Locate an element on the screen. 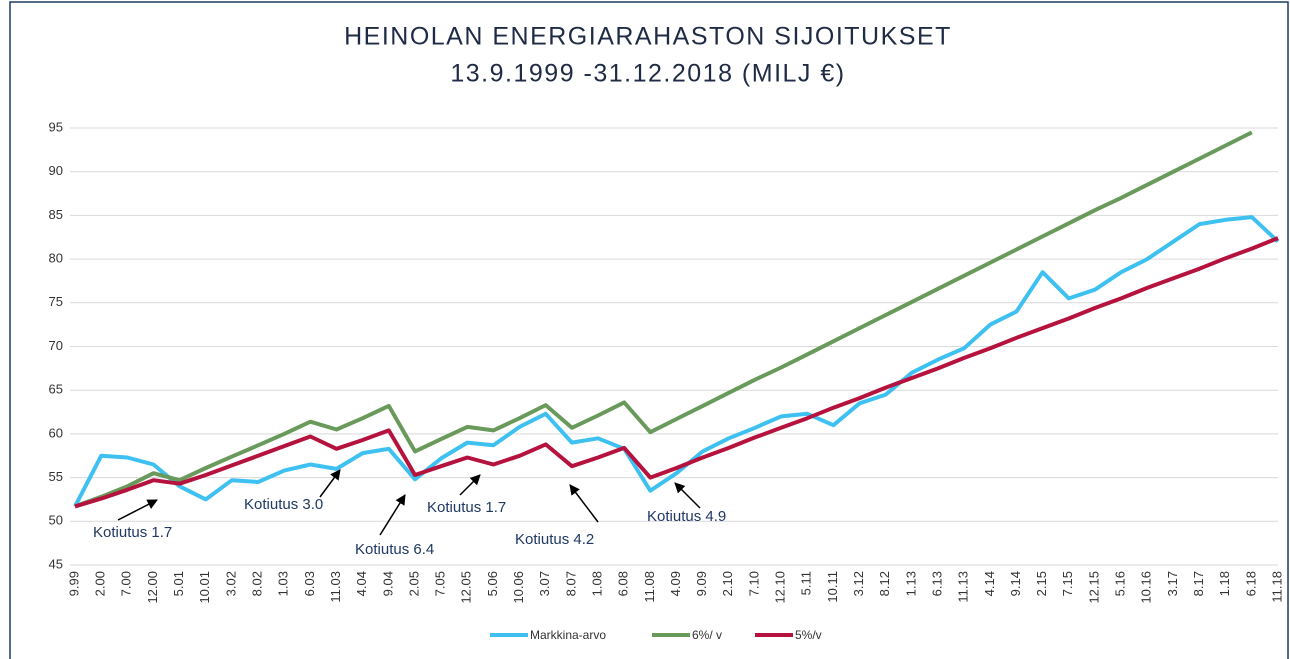 The width and height of the screenshot is (1290, 659). legend-label: Markkina-arvo is located at coordinates (568, 635).